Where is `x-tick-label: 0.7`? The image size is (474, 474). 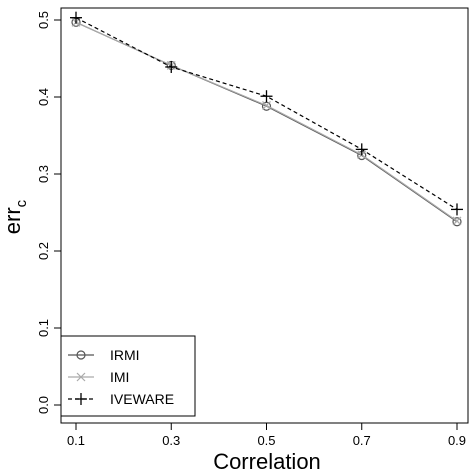
x-tick-label: 0.7 is located at coordinates (362, 440).